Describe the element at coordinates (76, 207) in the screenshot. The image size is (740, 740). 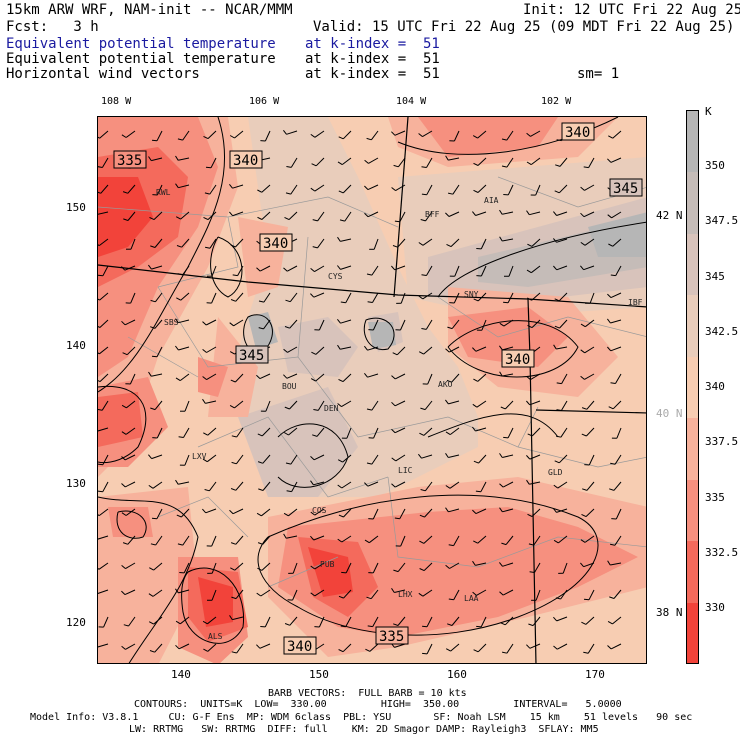
I see `grid-y-label: 150` at that location.